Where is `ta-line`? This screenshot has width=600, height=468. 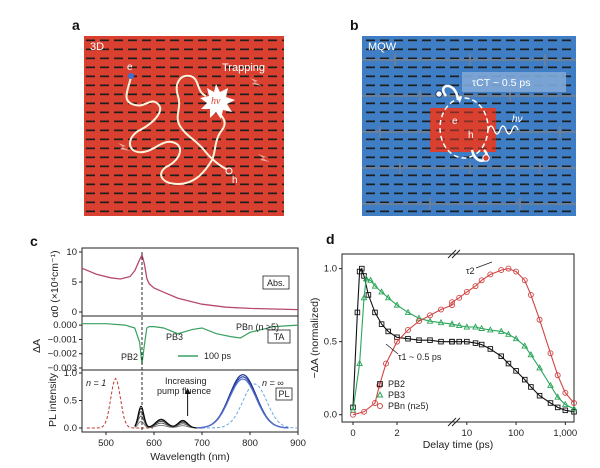 ta-line is located at coordinates (190, 343).